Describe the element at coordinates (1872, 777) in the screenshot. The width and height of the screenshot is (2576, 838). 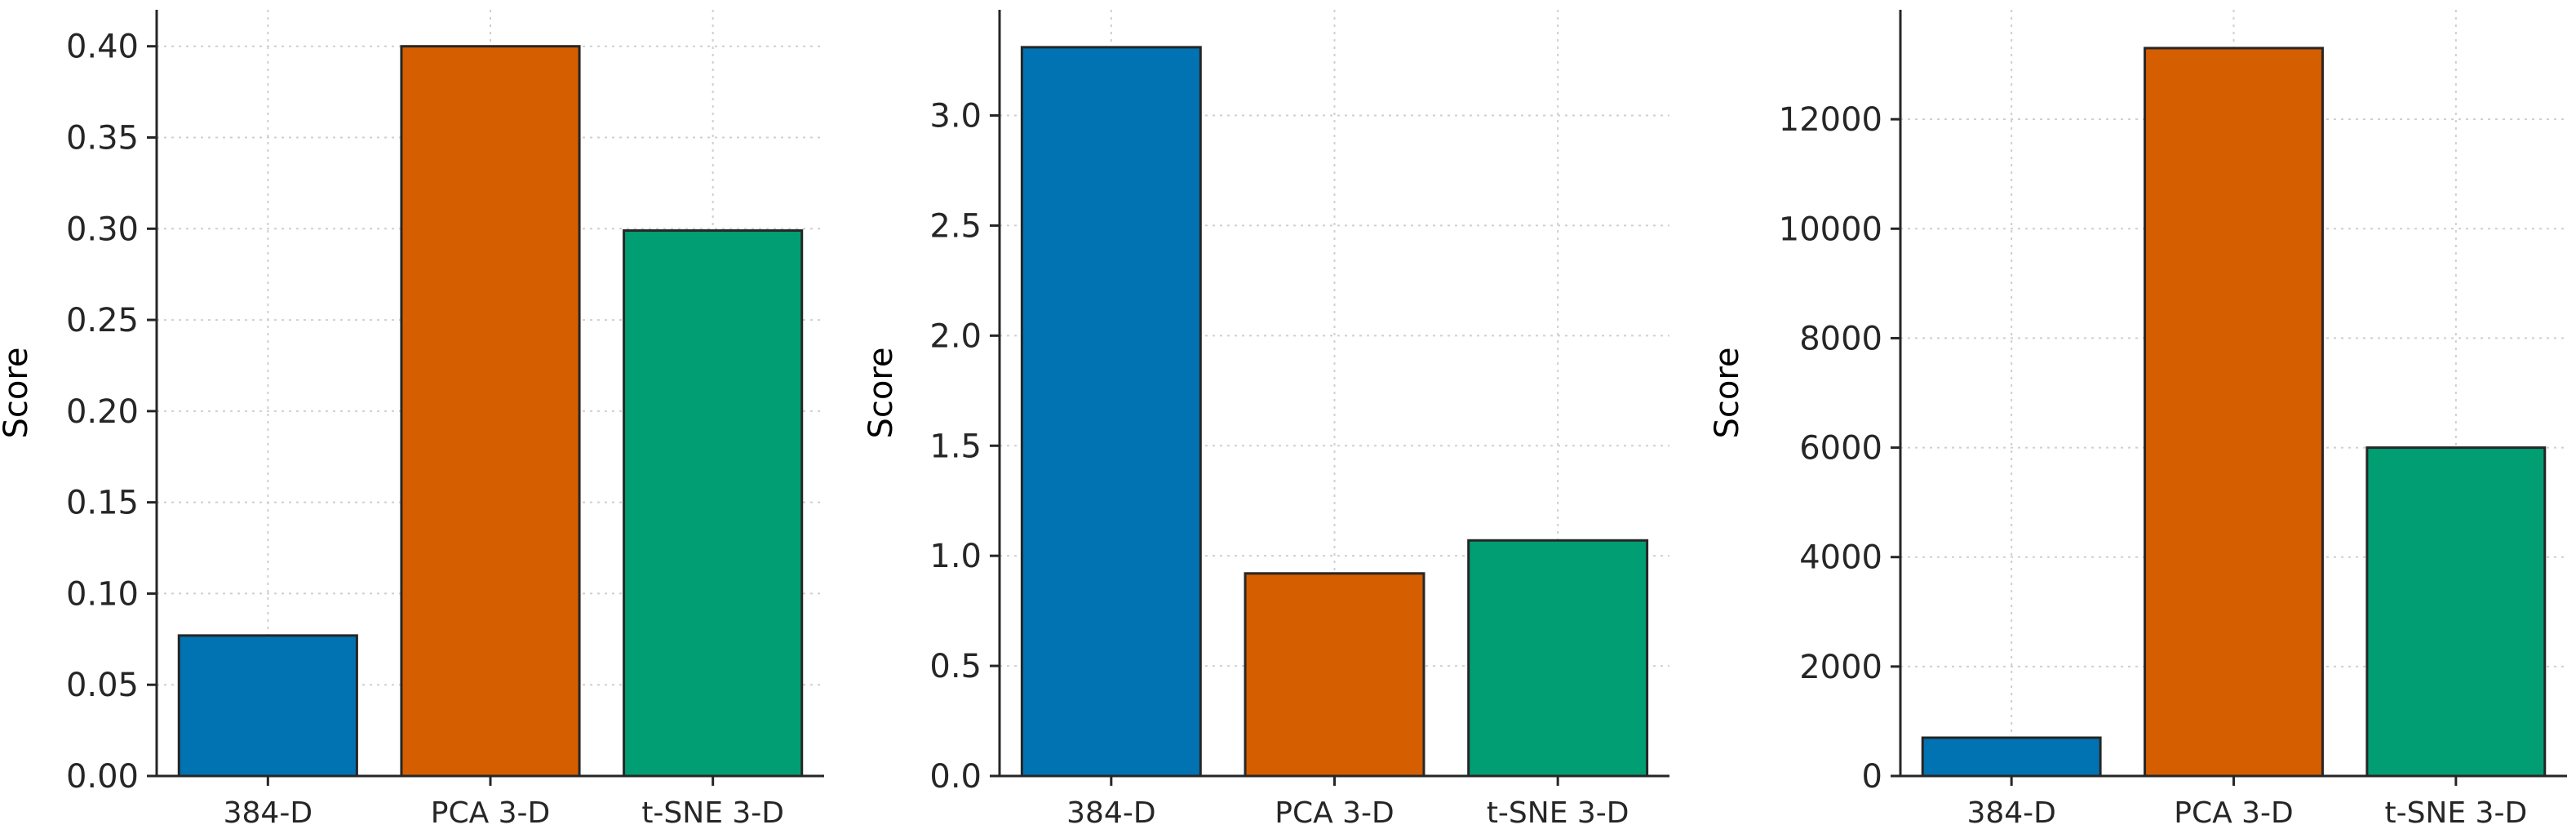
I see `y-tick-label: 0` at that location.